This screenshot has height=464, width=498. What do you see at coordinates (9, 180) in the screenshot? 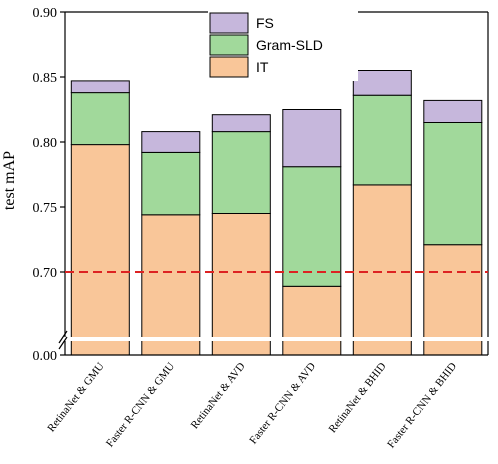
I see `y-axis-title: test mAP` at bounding box center [9, 180].